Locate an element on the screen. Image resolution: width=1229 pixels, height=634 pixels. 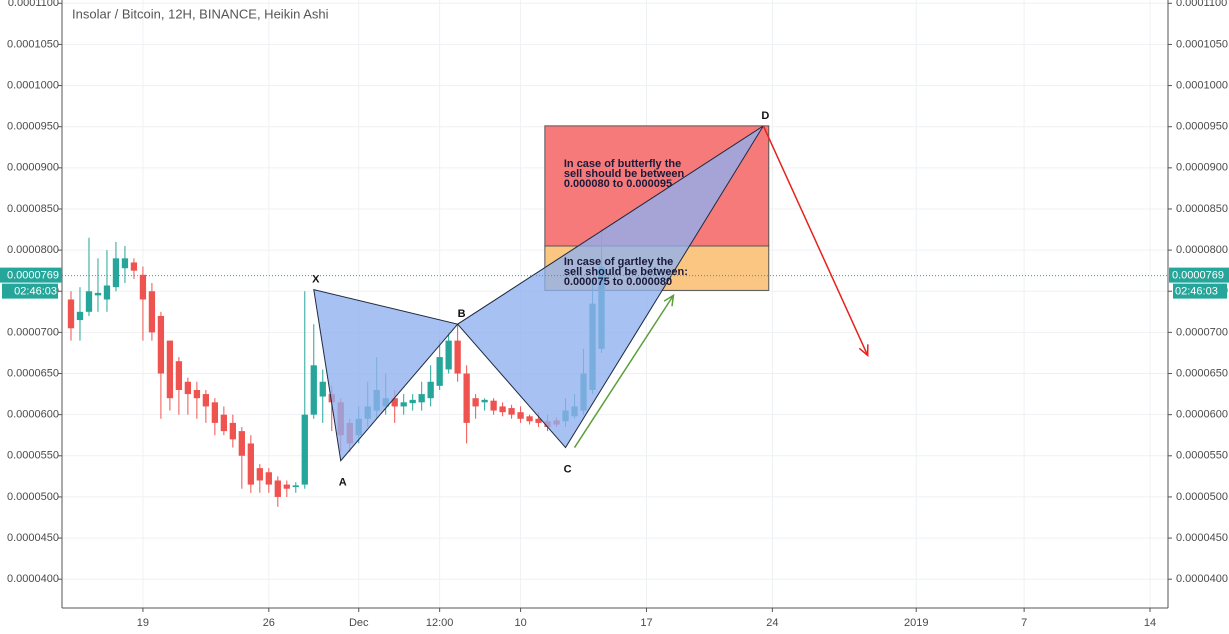
x-tick-label: 2019 is located at coordinates (916, 623).